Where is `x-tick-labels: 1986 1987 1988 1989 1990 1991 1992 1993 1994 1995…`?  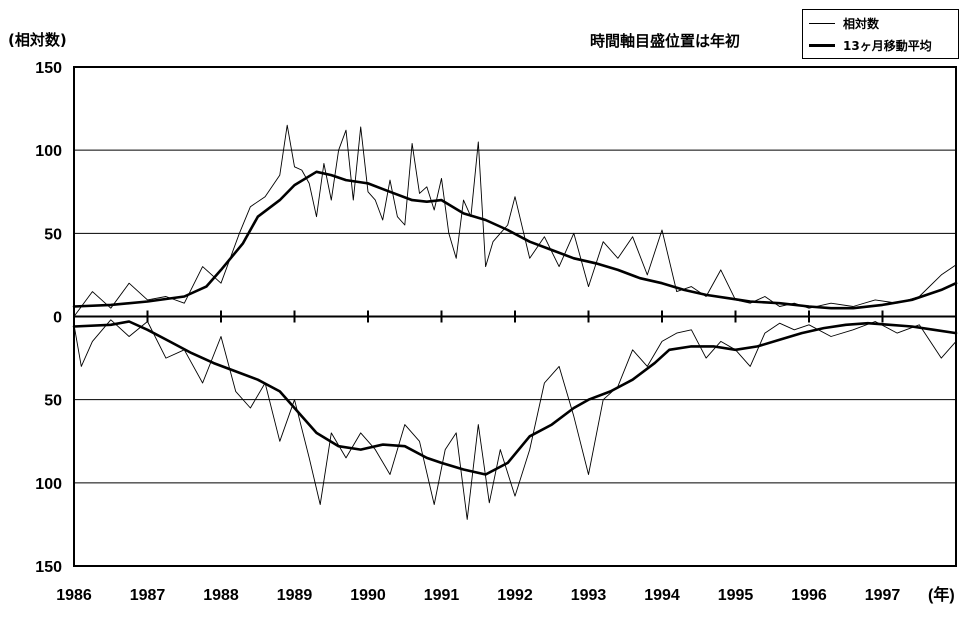
x-tick-labels: 1986 1987 1988 1989 1990 1991 1992 1993 1994 1995… is located at coordinates (478, 595).